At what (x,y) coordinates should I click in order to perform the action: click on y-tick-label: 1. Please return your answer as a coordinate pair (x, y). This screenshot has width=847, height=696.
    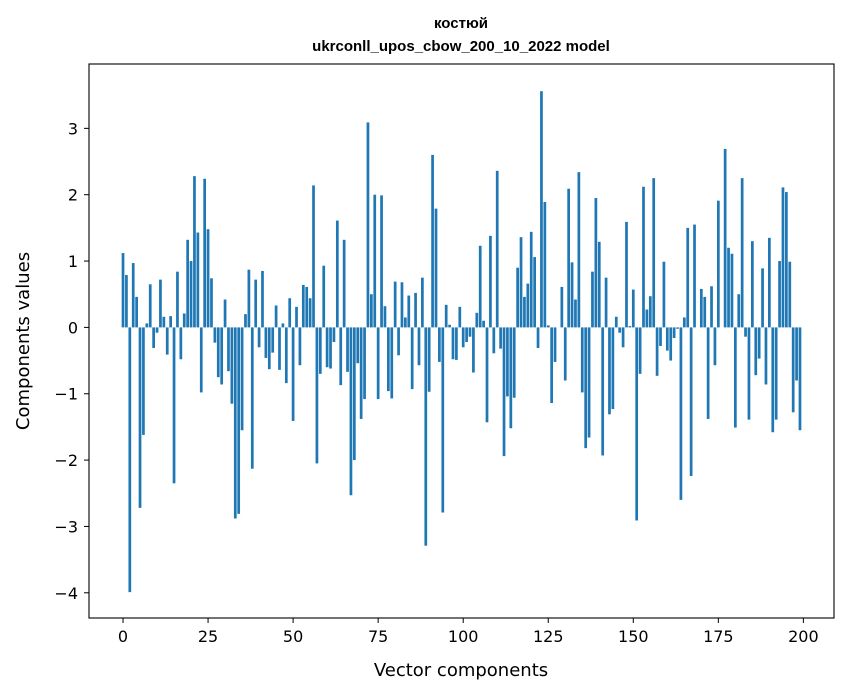
    Looking at the image, I should click on (73, 261).